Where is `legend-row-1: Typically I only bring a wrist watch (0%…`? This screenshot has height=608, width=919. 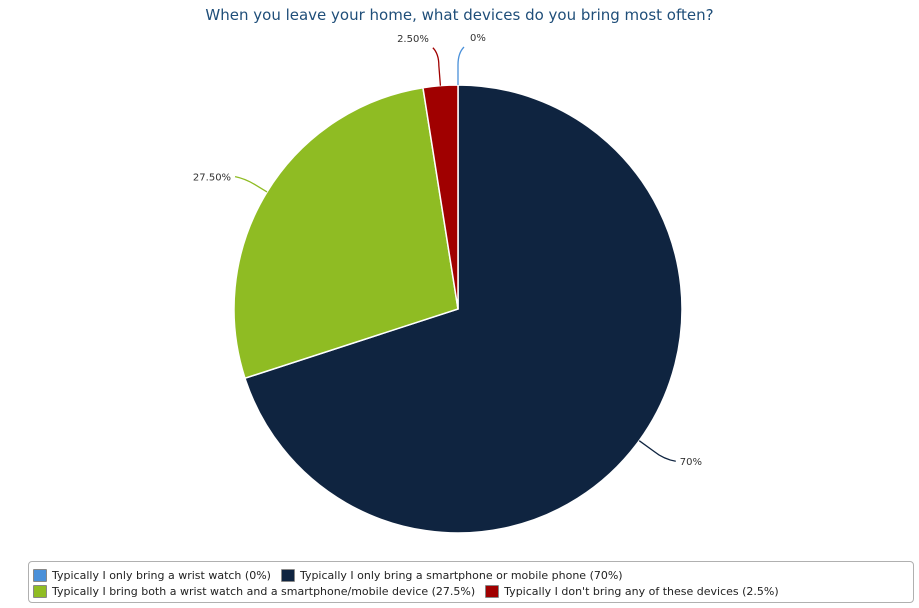
legend-row-1: Typically I only bring a wrist watch (0%… is located at coordinates (473, 575).